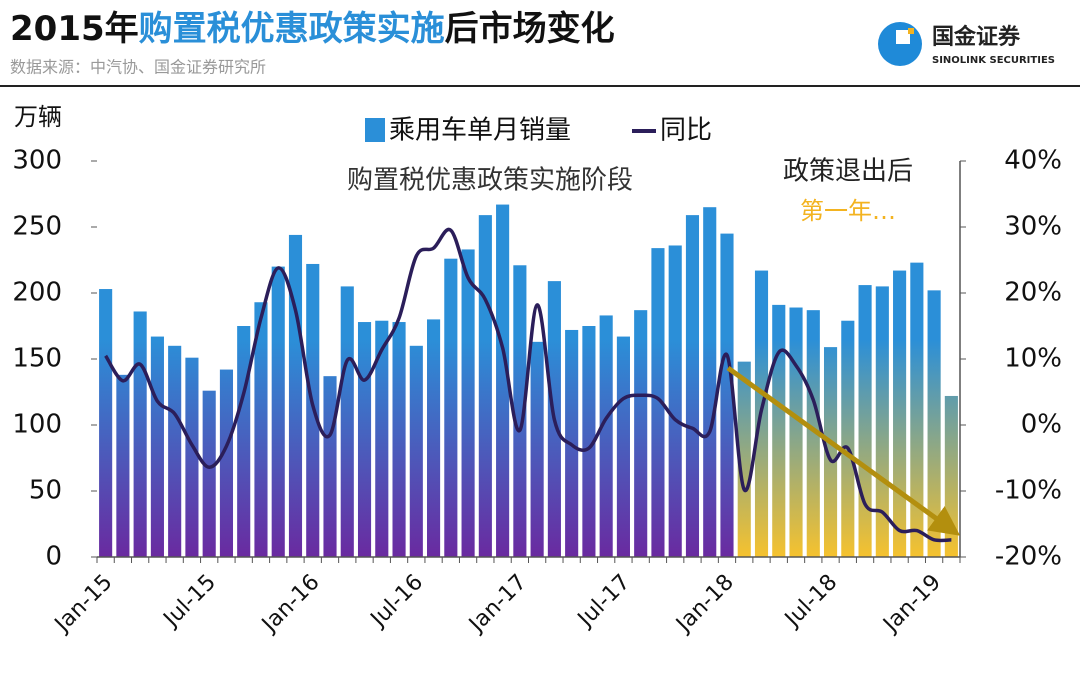 This screenshot has width=1080, height=676. What do you see at coordinates (1028, 491) in the screenshot?
I see `y2-tick-label: -10%` at bounding box center [1028, 491].